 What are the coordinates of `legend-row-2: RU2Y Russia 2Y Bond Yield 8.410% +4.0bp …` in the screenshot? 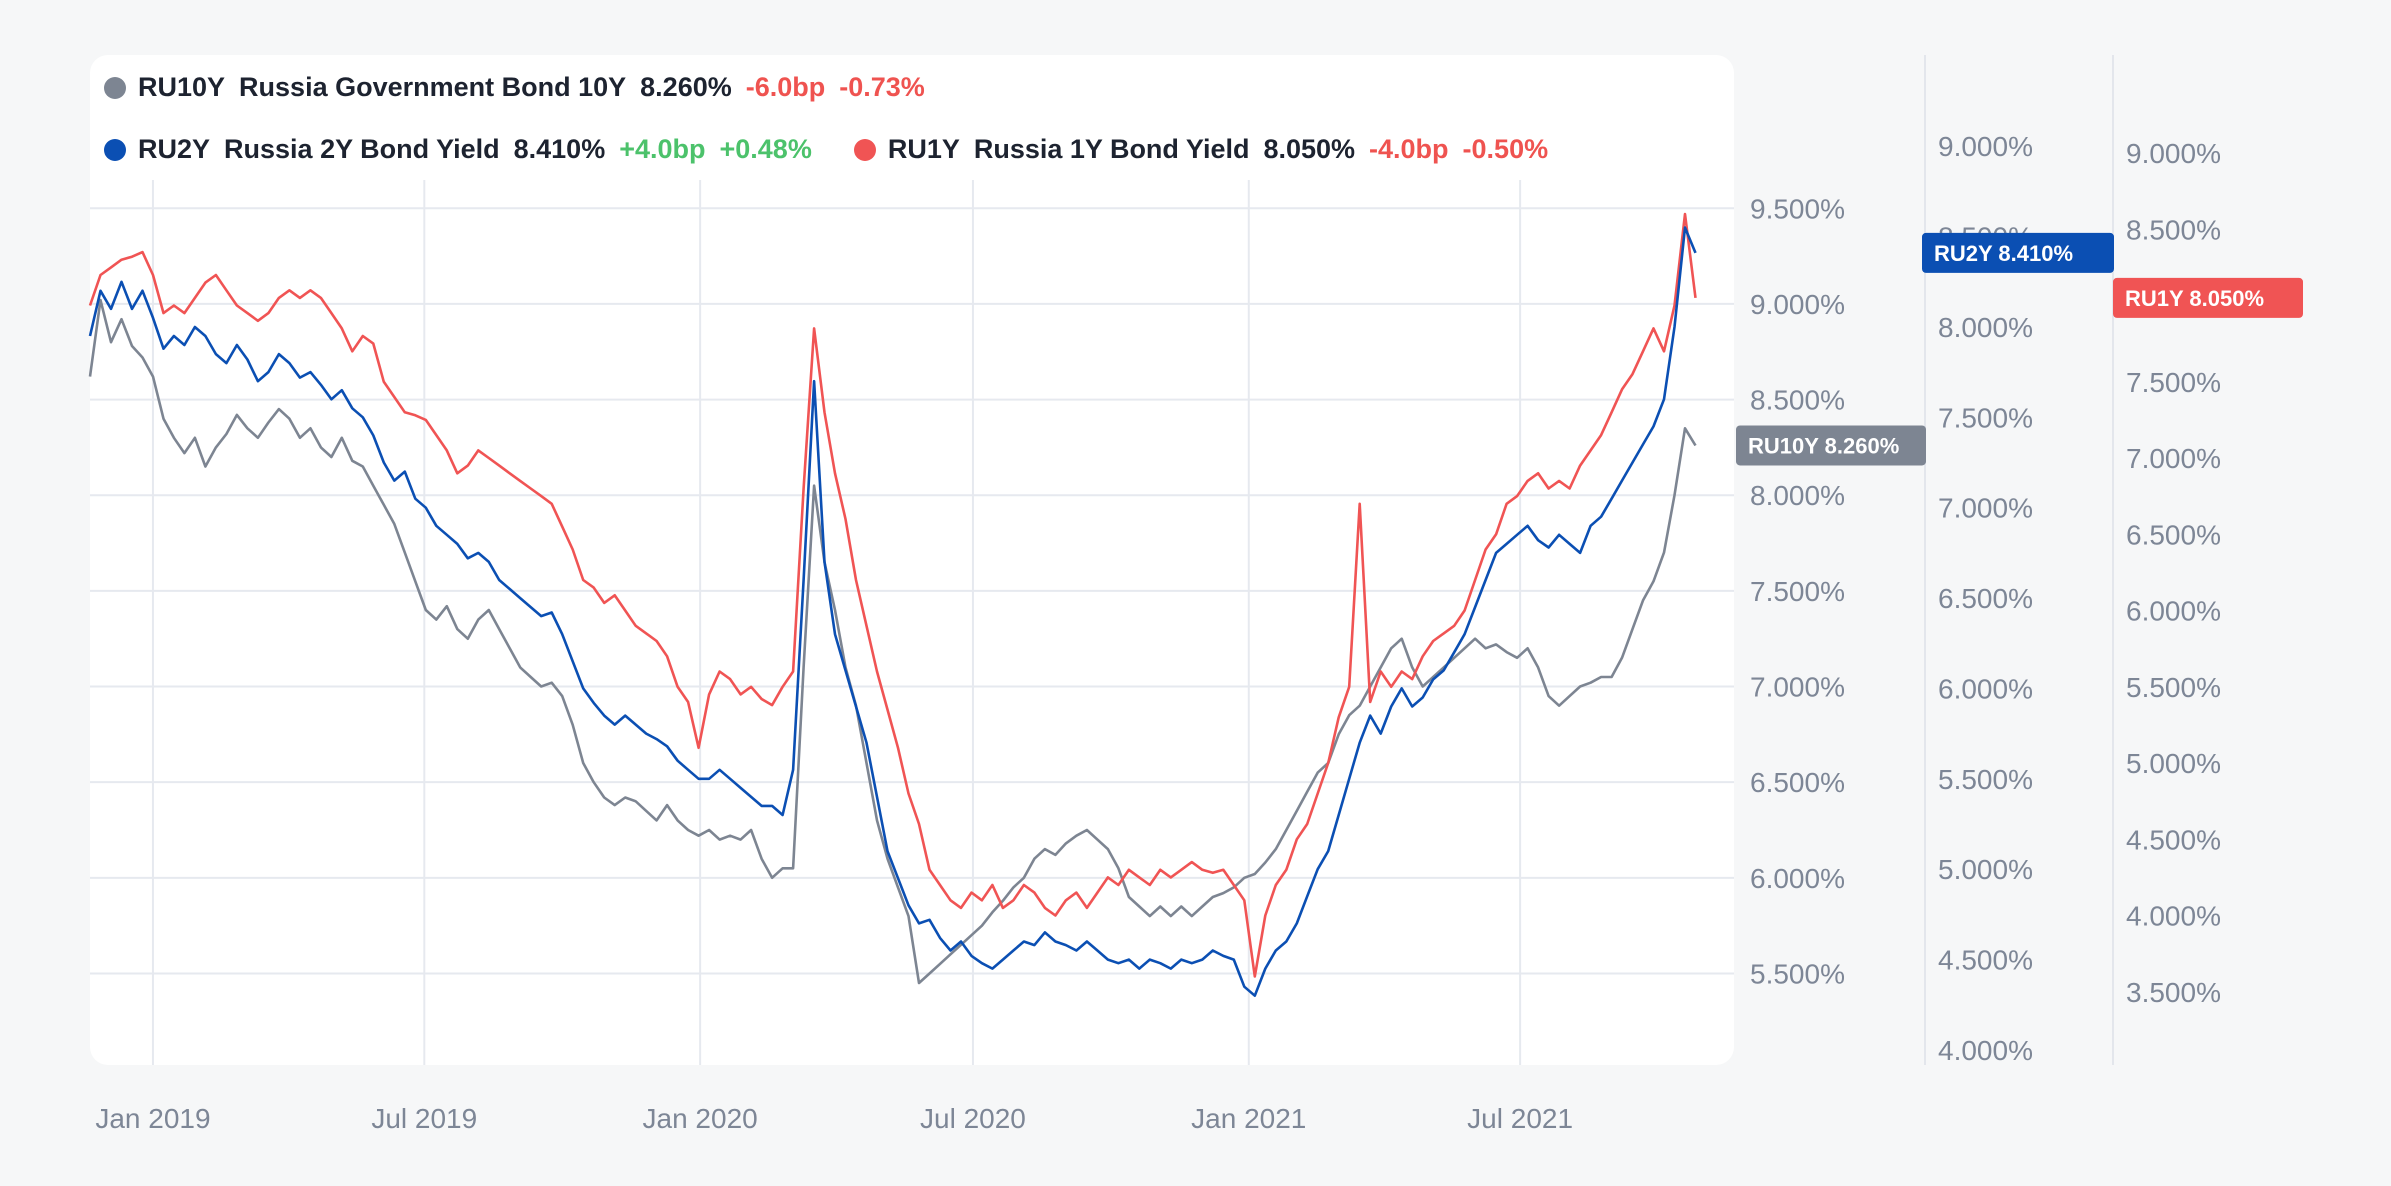 It's located at (847, 149).